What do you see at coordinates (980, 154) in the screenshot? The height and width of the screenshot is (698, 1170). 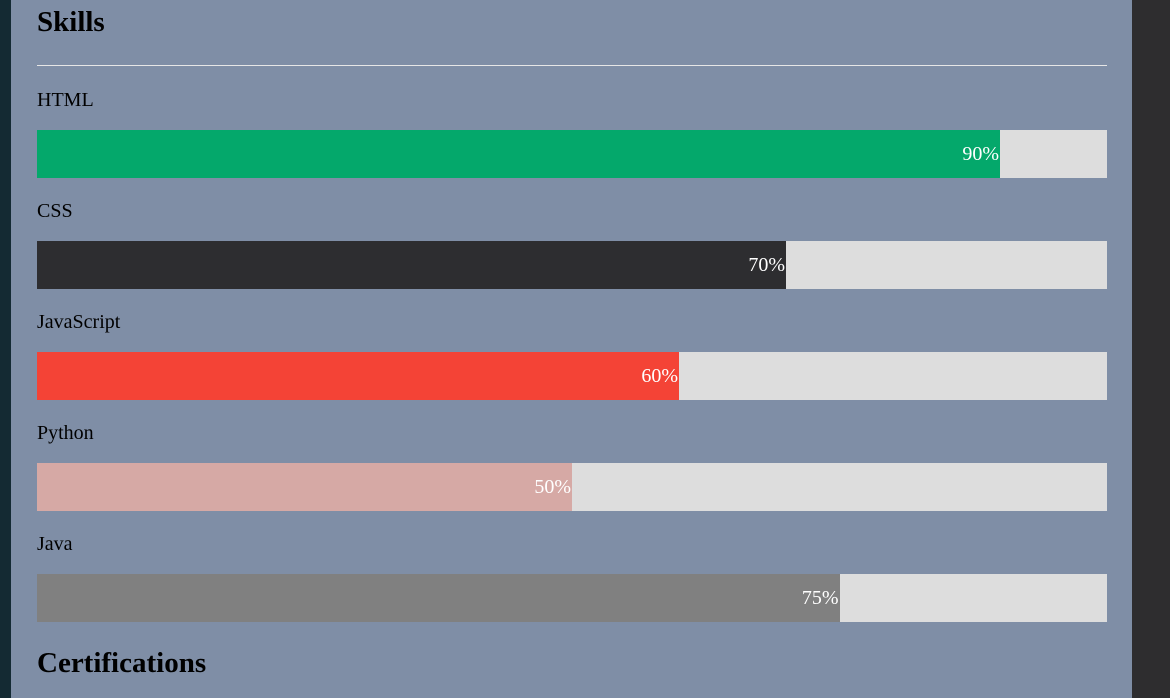 I see `skill-percent: 90%` at bounding box center [980, 154].